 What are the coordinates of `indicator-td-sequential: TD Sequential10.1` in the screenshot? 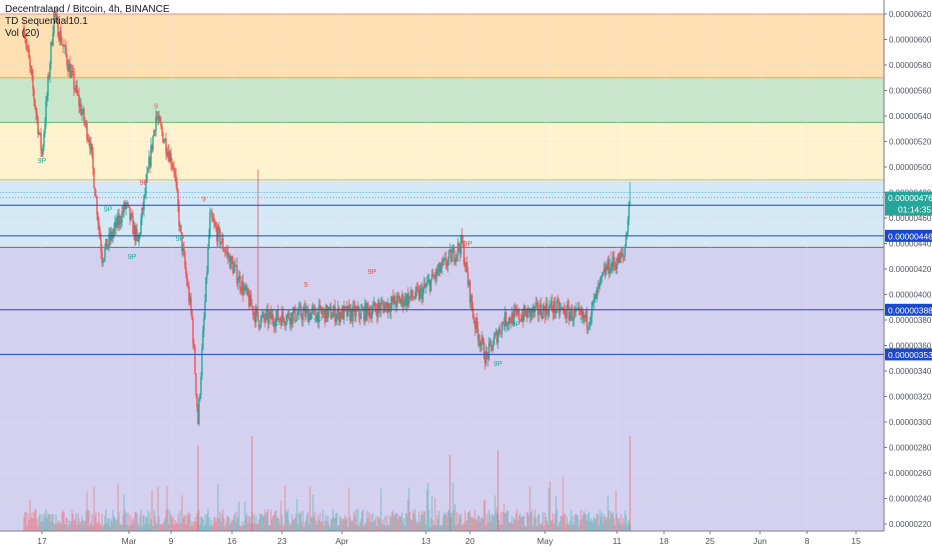 It's located at (46, 21).